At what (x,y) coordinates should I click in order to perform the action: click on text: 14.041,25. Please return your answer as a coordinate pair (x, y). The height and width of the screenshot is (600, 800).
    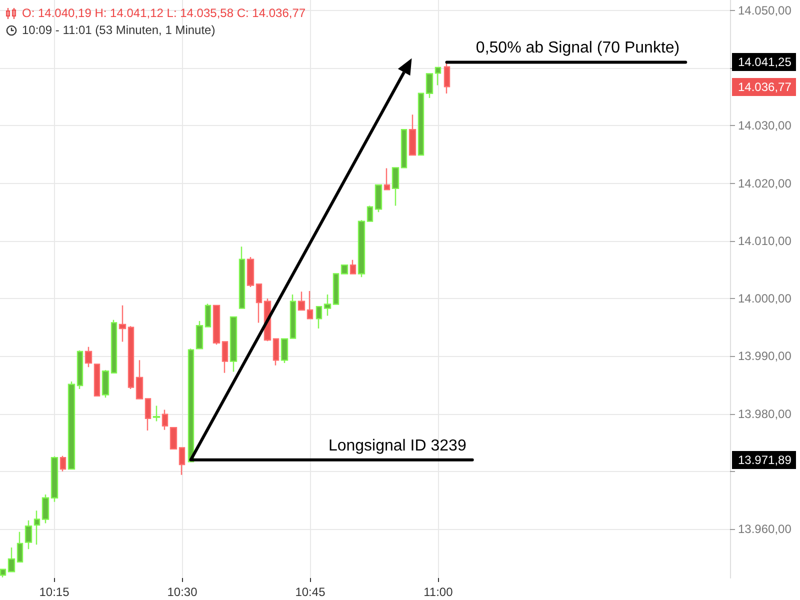
    Looking at the image, I should click on (764, 62).